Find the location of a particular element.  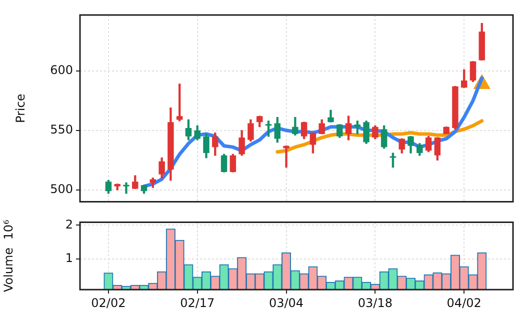

y-tick-label: 550 is located at coordinates (61, 129).